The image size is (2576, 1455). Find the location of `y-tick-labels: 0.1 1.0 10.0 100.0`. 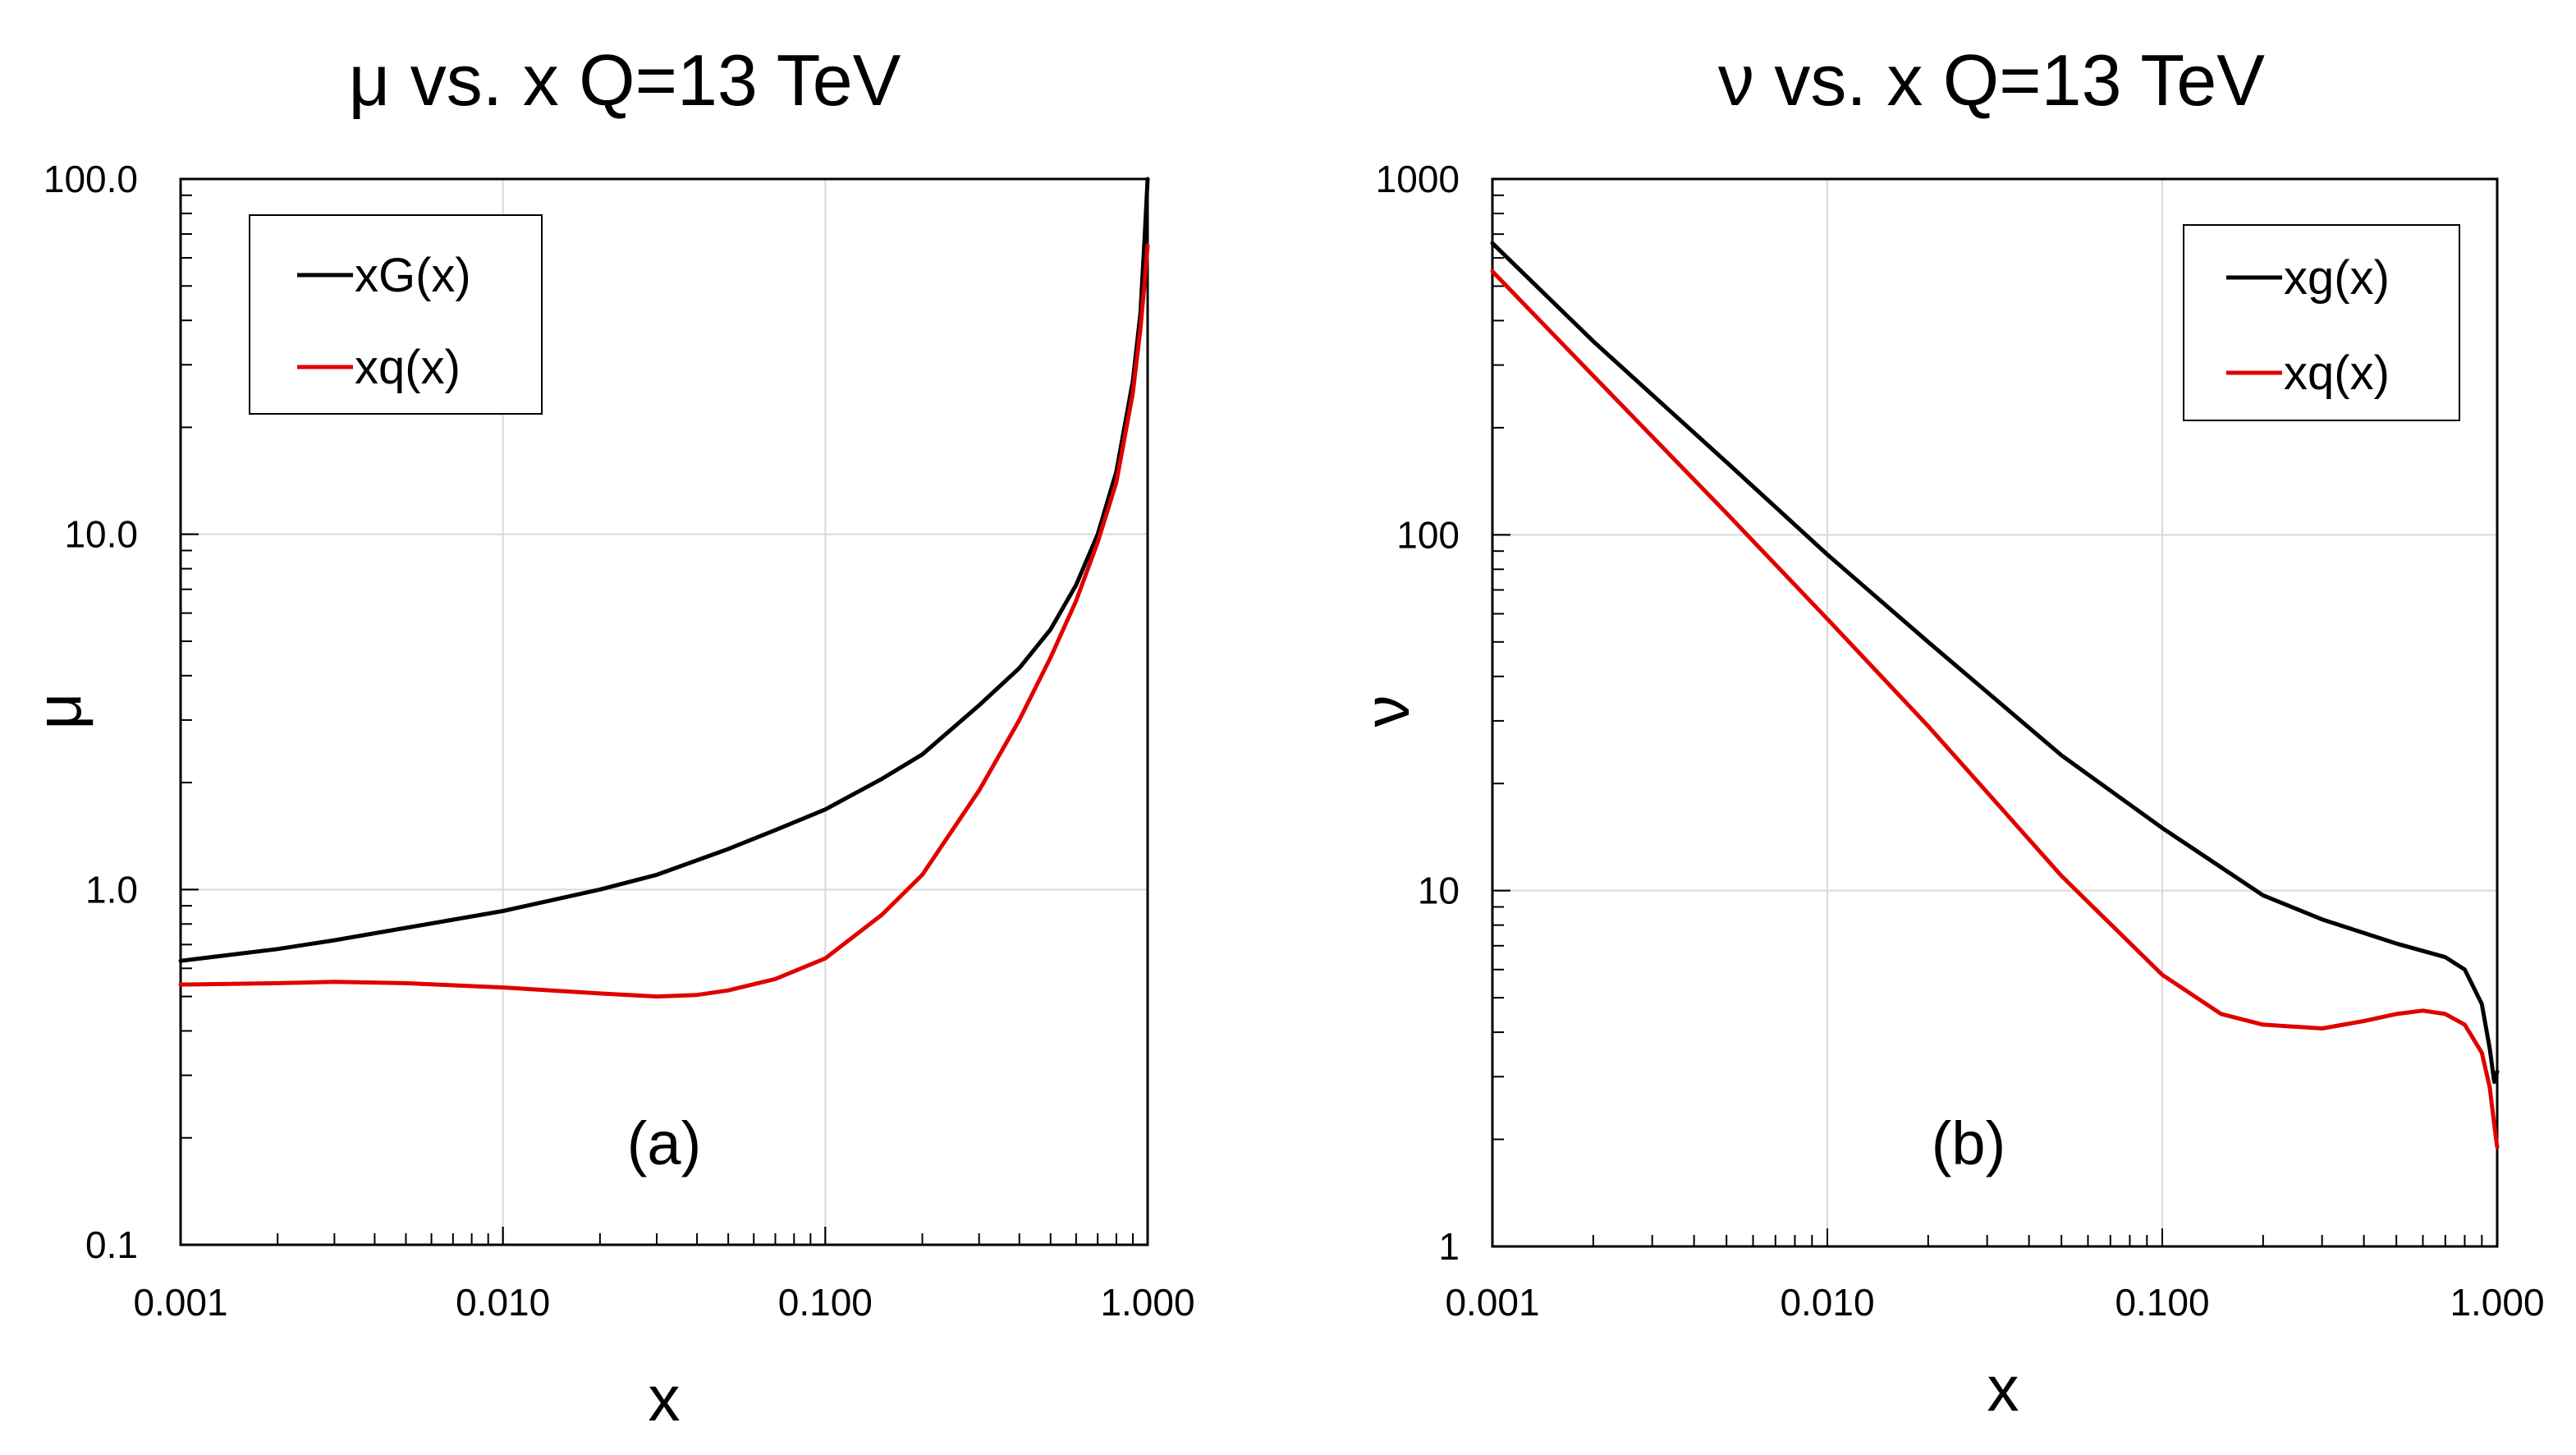

y-tick-labels: 0.1 1.0 10.0 100.0 is located at coordinates (91, 712).